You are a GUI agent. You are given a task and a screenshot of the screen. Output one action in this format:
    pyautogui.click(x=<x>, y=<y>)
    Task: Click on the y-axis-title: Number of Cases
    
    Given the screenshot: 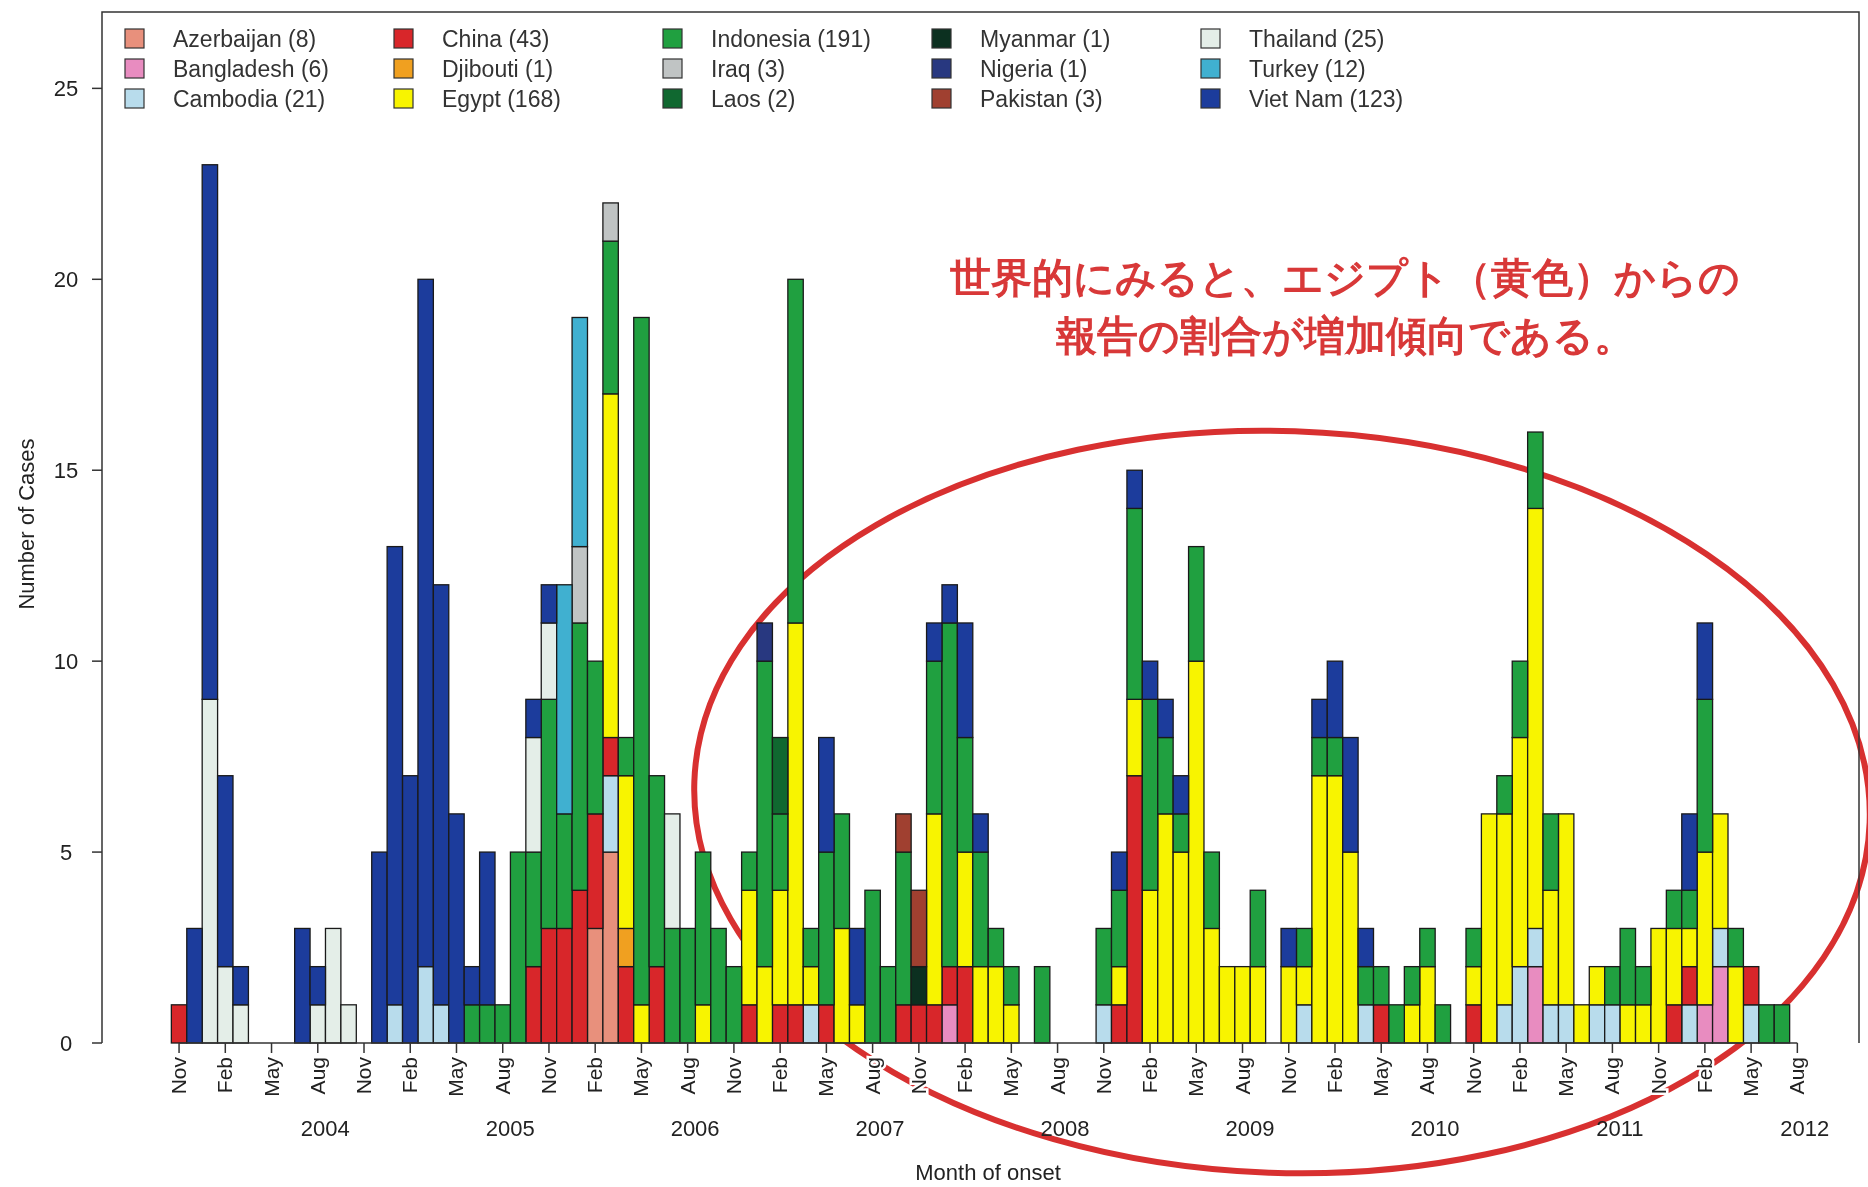 What is the action you would take?
    pyautogui.click(x=26, y=524)
    